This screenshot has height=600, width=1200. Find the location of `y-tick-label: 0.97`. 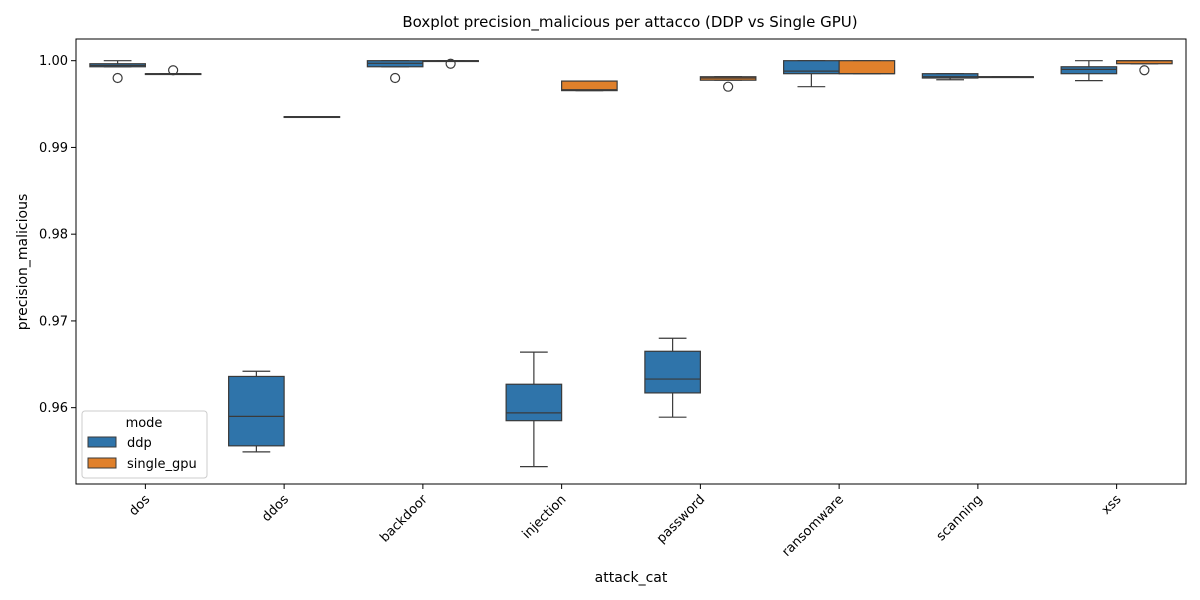

y-tick-label: 0.97 is located at coordinates (53, 321).